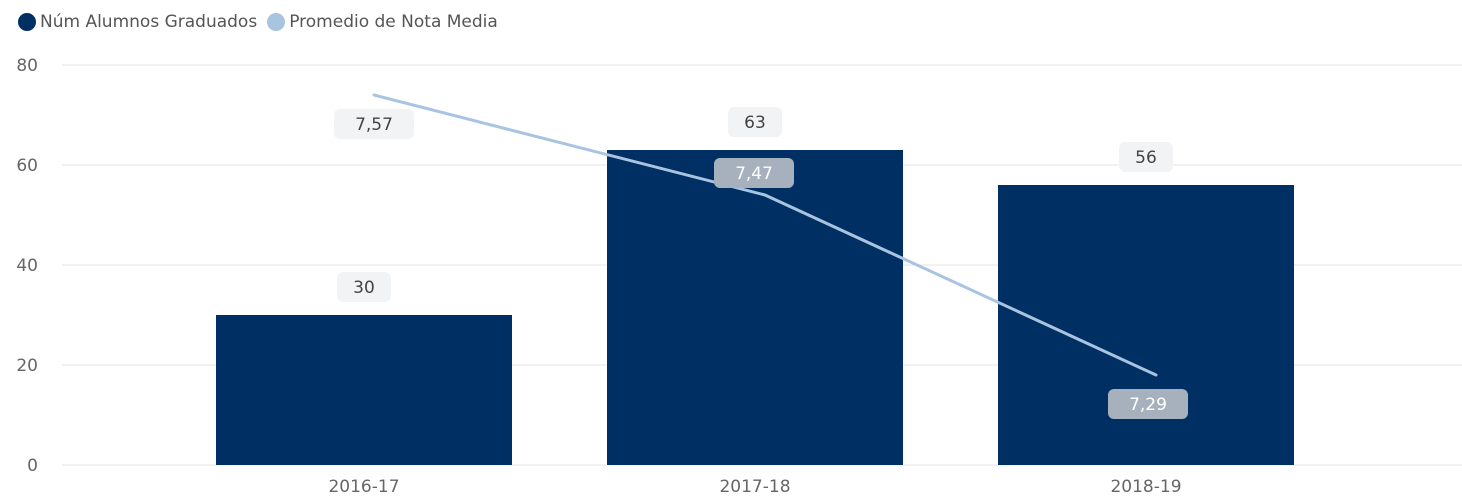 This screenshot has width=1462, height=497. Describe the element at coordinates (754, 487) in the screenshot. I see `x-tick-label: 2017-18` at that location.